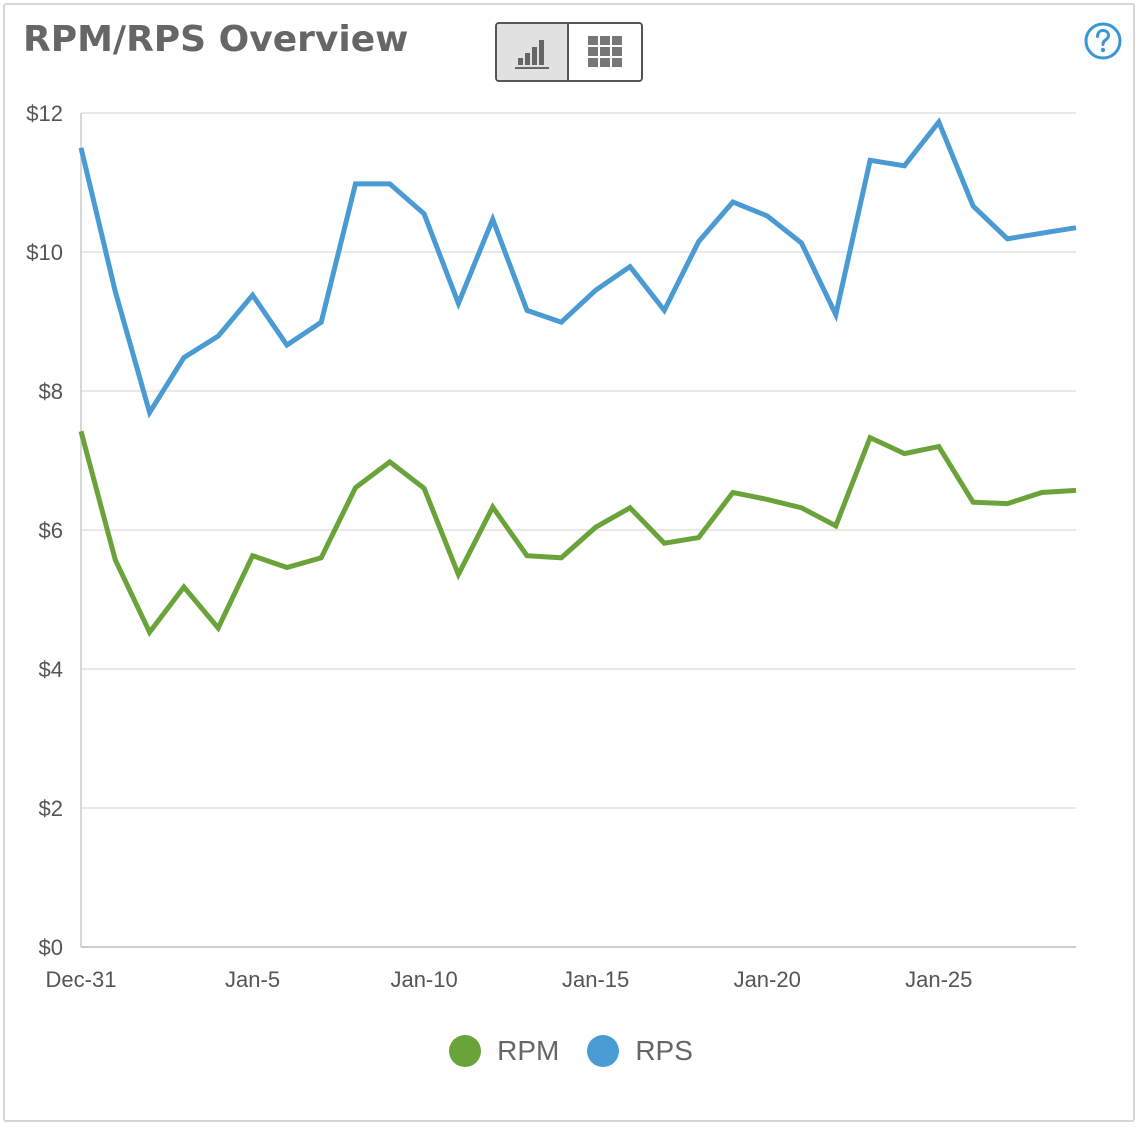  I want to click on legend-label-rpm: RPM, so click(528, 1050).